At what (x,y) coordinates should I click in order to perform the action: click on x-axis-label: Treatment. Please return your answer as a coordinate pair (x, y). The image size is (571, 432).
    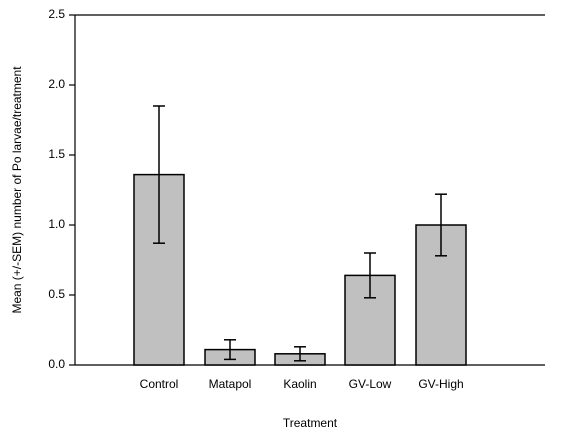
    Looking at the image, I should click on (310, 423).